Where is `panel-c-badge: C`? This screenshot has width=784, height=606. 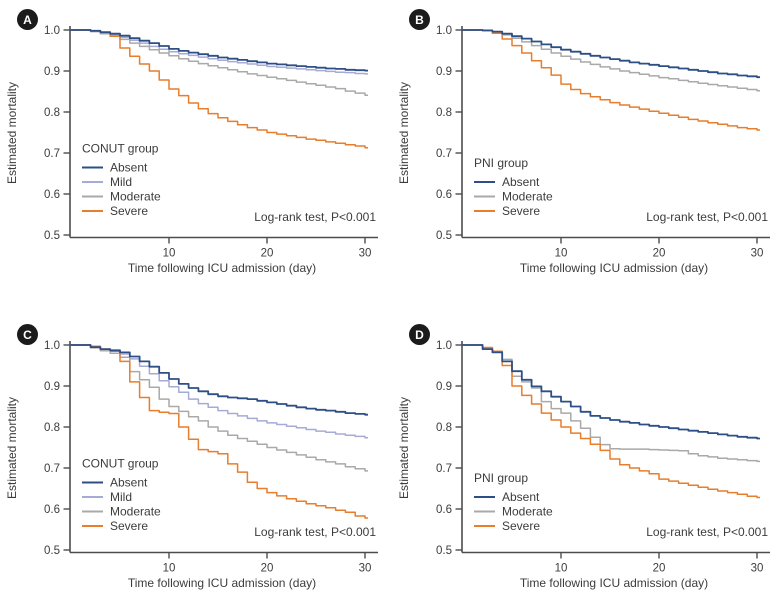 panel-c-badge: C is located at coordinates (27, 334).